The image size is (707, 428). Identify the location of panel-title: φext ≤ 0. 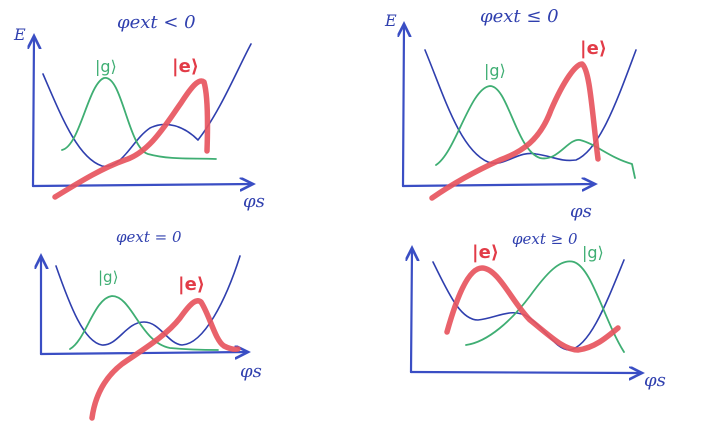
(519, 16).